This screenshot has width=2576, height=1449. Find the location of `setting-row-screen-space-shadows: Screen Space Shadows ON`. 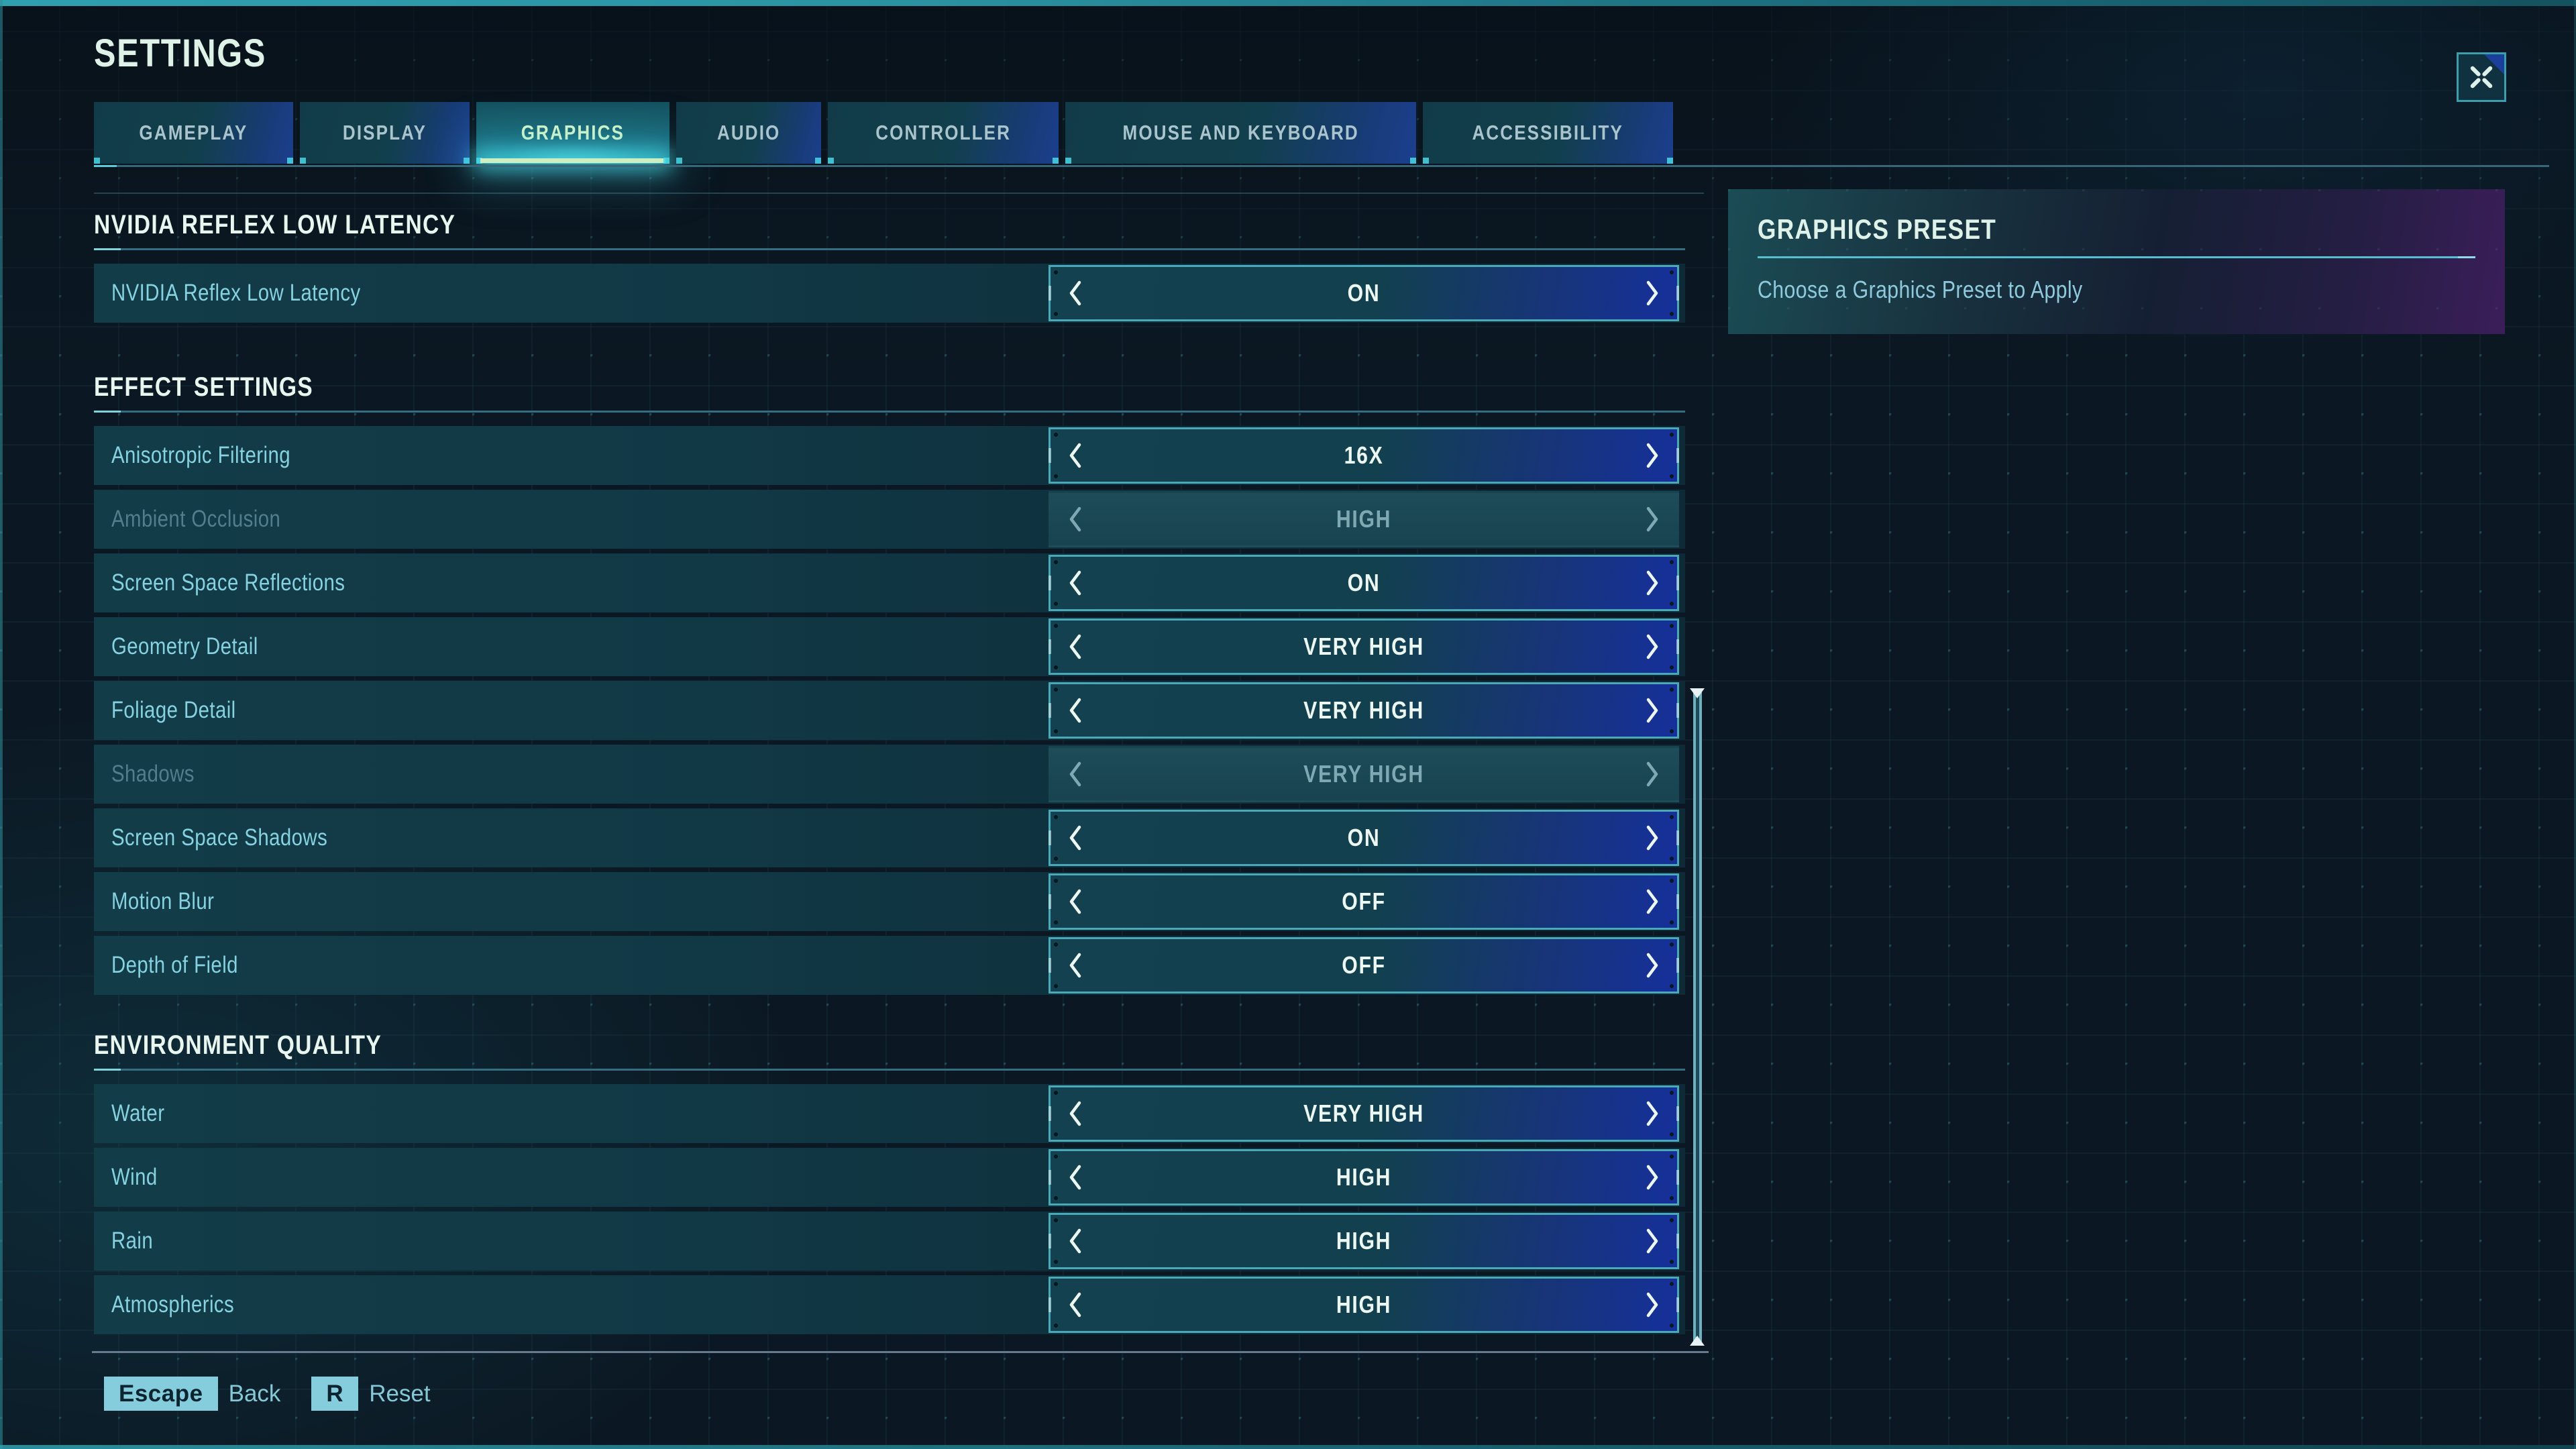

setting-row-screen-space-shadows: Screen Space Shadows ON is located at coordinates (889, 837).